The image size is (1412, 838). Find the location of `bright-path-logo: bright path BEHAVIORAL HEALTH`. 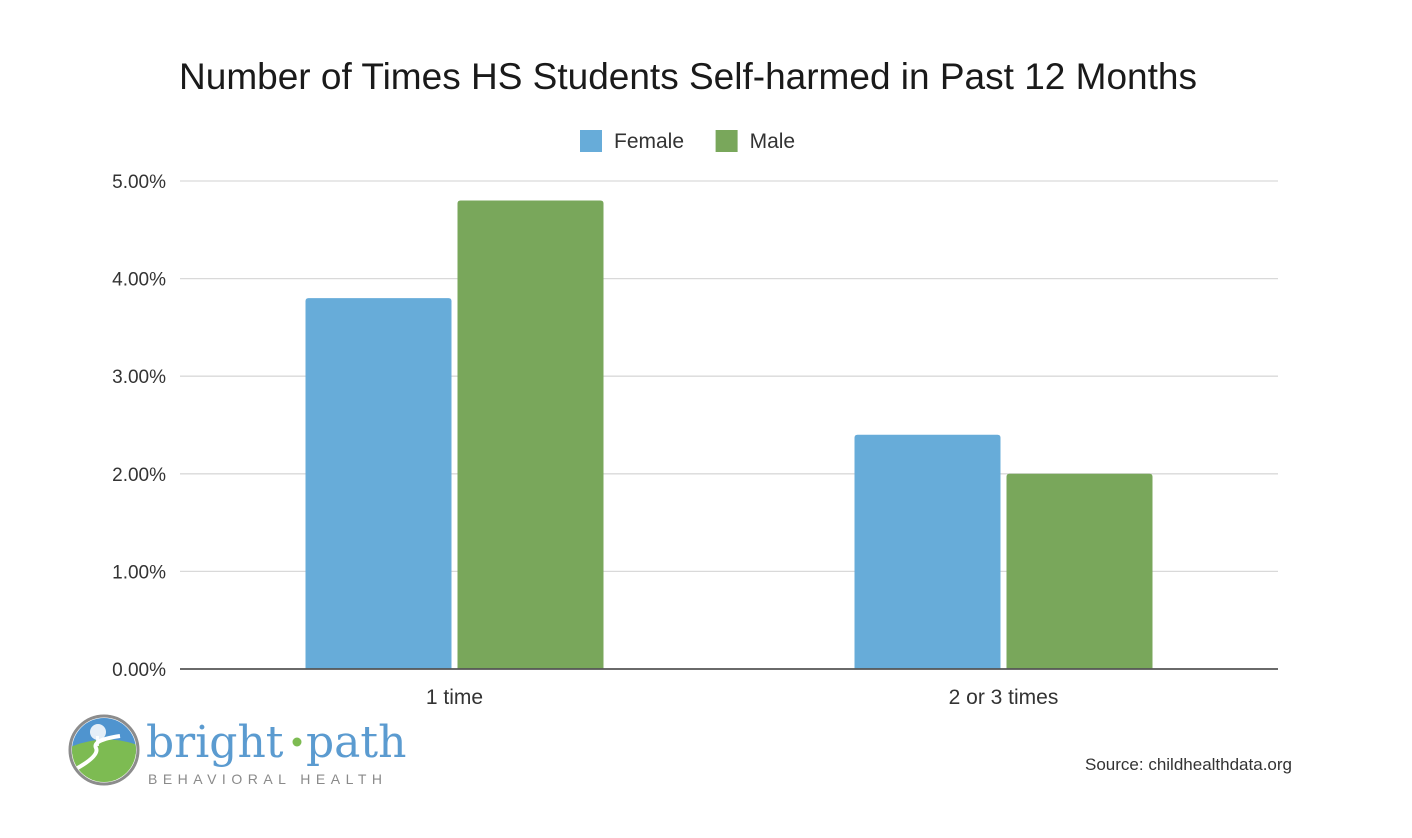

bright-path-logo: bright path BEHAVIORAL HEALTH is located at coordinates (237, 750).